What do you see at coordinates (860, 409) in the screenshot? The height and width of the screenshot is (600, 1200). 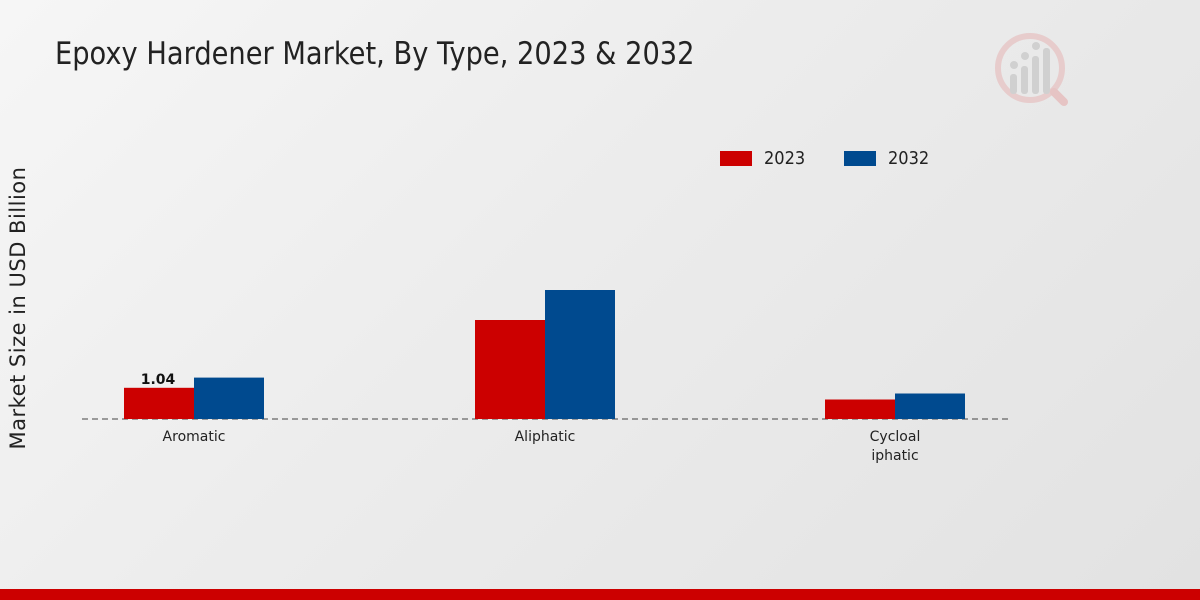 I see `bar-2023-cycloaliphatic` at bounding box center [860, 409].